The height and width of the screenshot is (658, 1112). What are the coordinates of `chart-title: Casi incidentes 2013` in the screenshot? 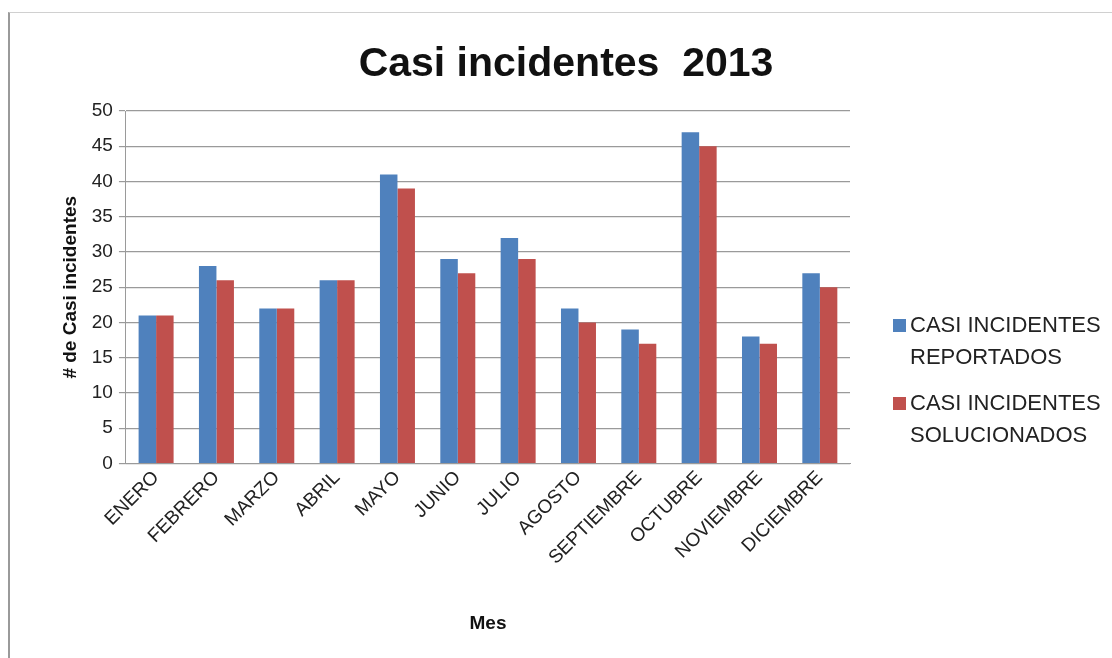 It's located at (566, 62).